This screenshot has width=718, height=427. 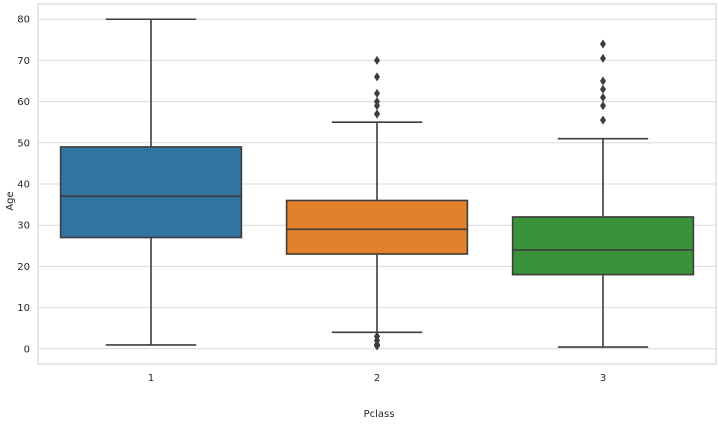 I want to click on y-tick-labels: 0 10 20 30 40 50 60 70 80, so click(x=23, y=185).